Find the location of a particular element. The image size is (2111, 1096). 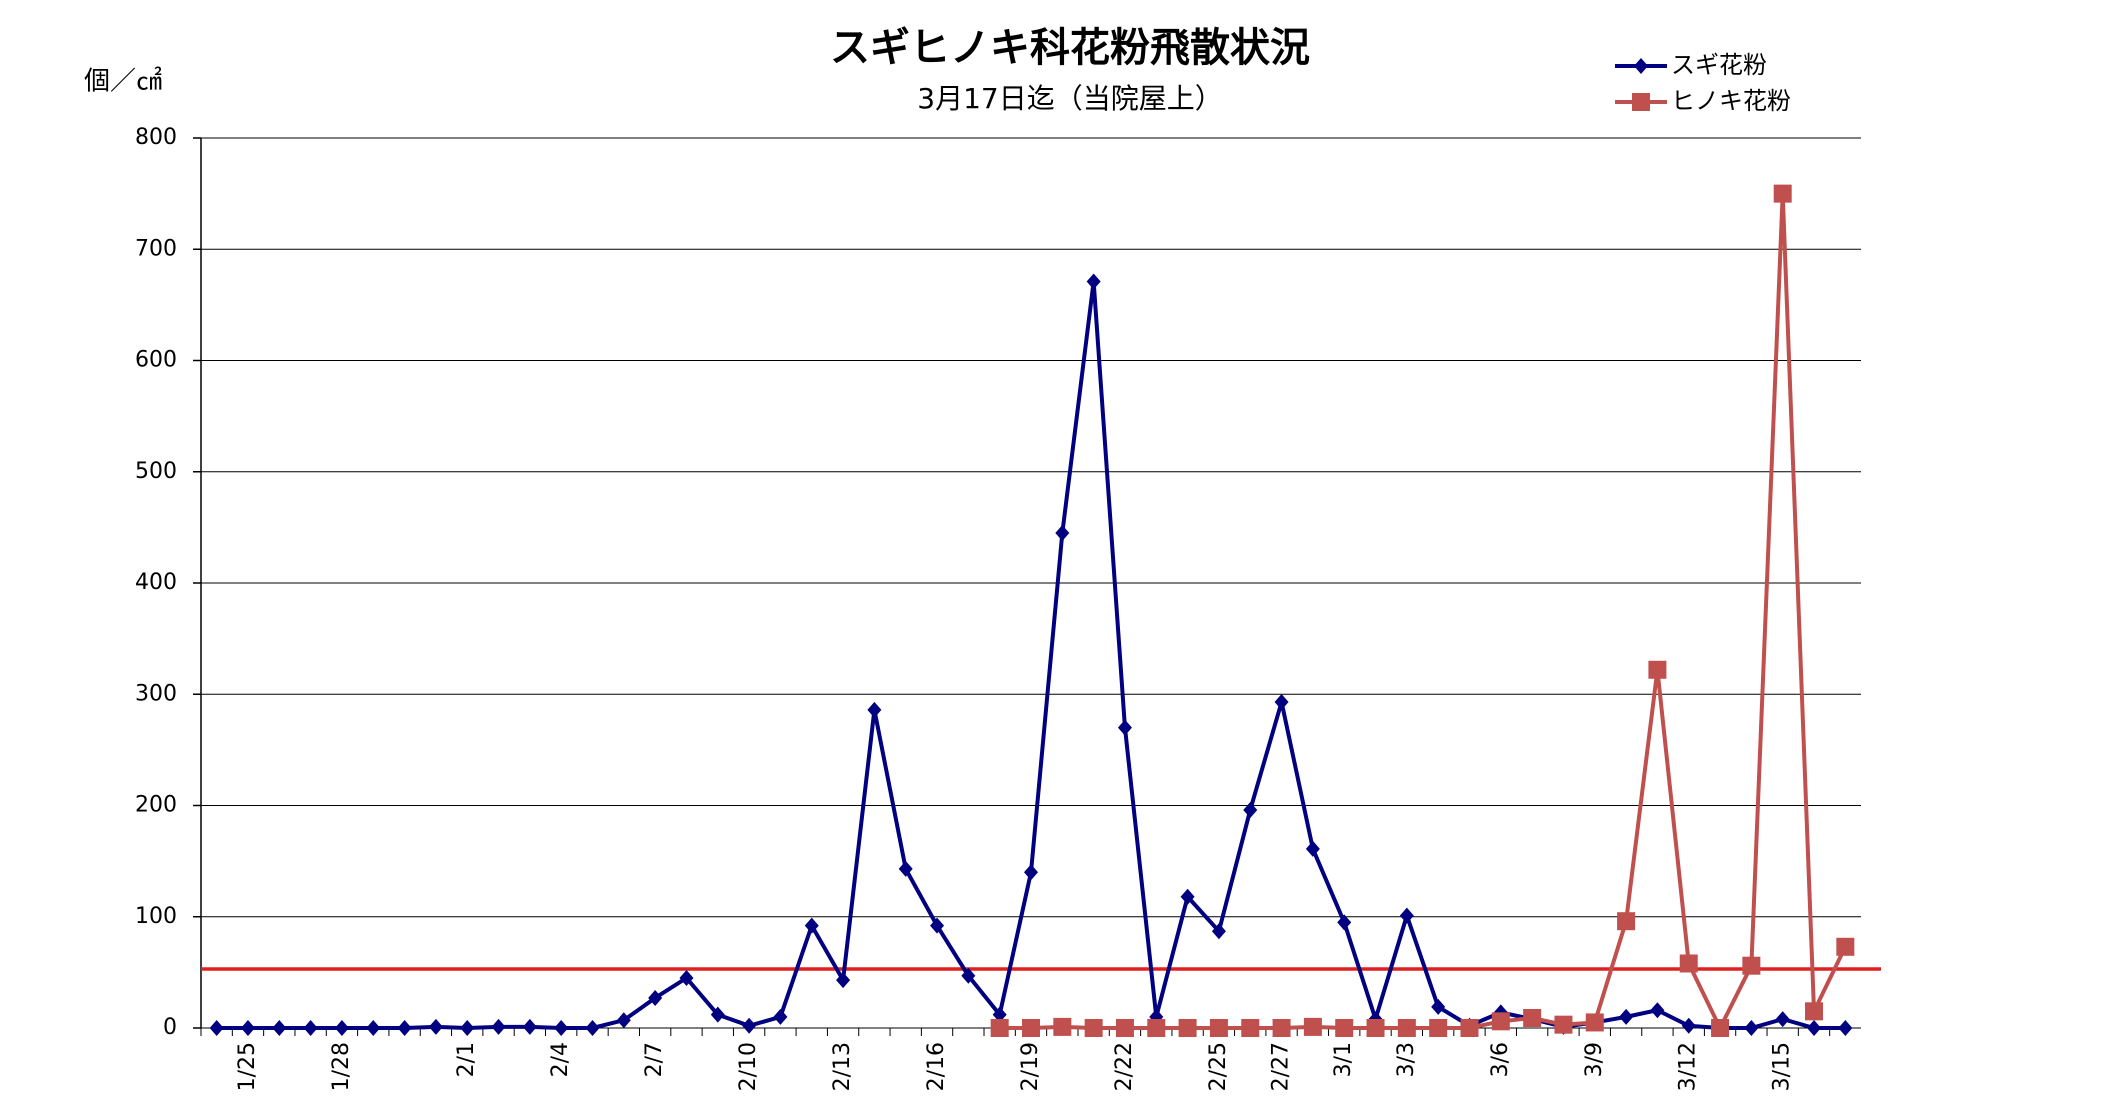

x-tick-label: 2/19 is located at coordinates (1030, 1066).